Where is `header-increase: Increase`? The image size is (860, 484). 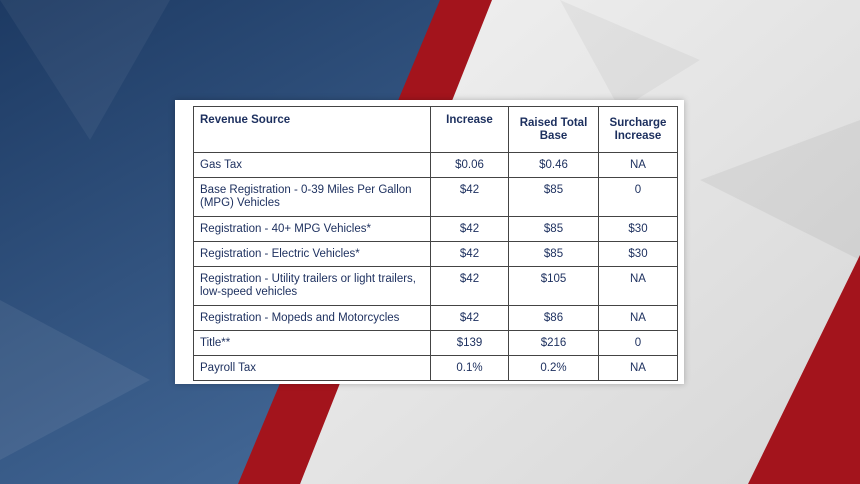 header-increase: Increase is located at coordinates (469, 129).